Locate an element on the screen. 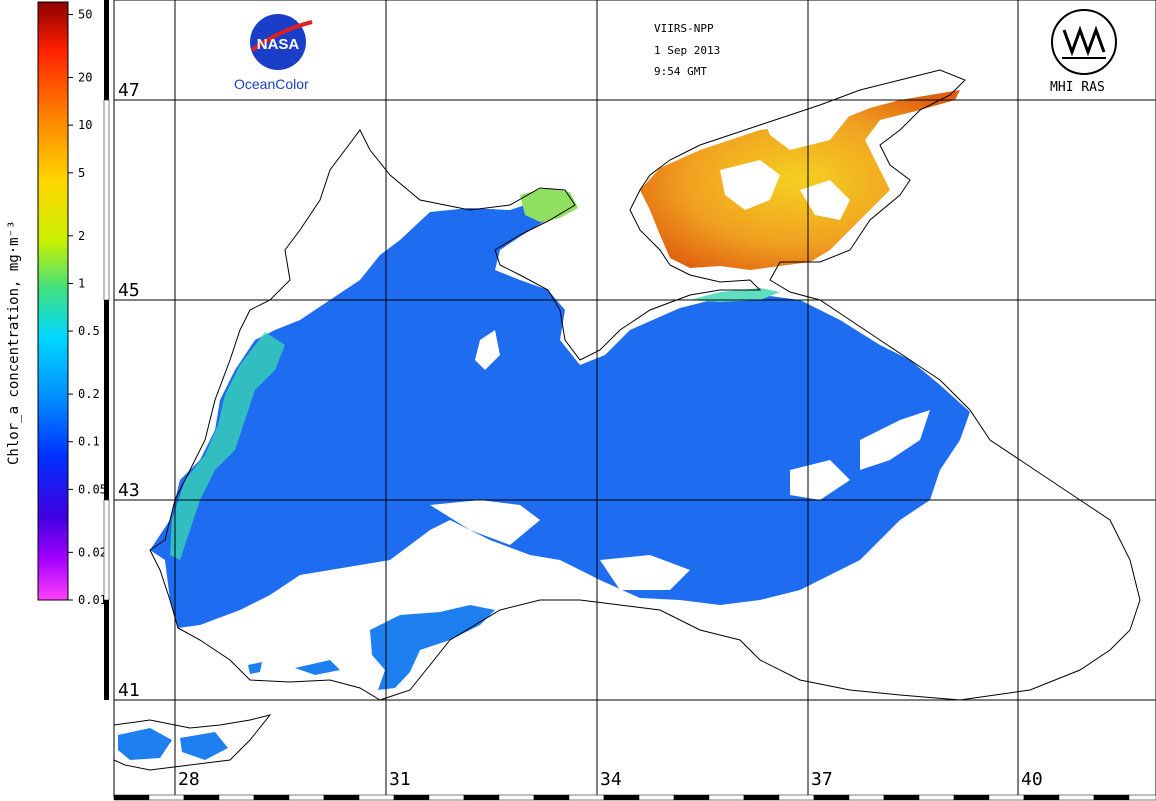  colorbar-ticks: 50 20 10 5 2 1 0.5 0.2 0.1 0.05 0.02 0.01 is located at coordinates (87, 307).